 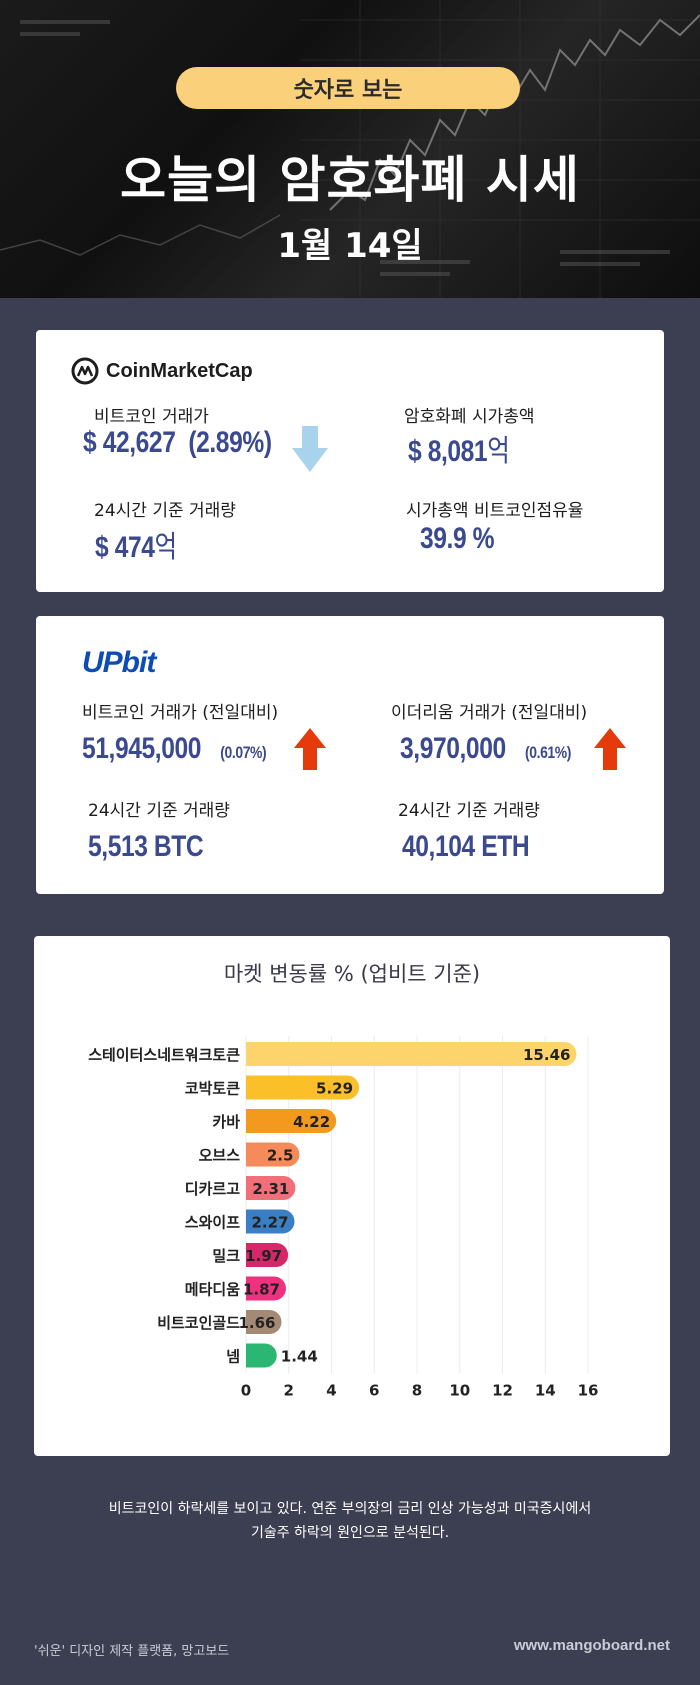 What do you see at coordinates (159, 811) in the screenshot?
I see `upbit-btc-volume-label: 24시간 기준 거래량` at bounding box center [159, 811].